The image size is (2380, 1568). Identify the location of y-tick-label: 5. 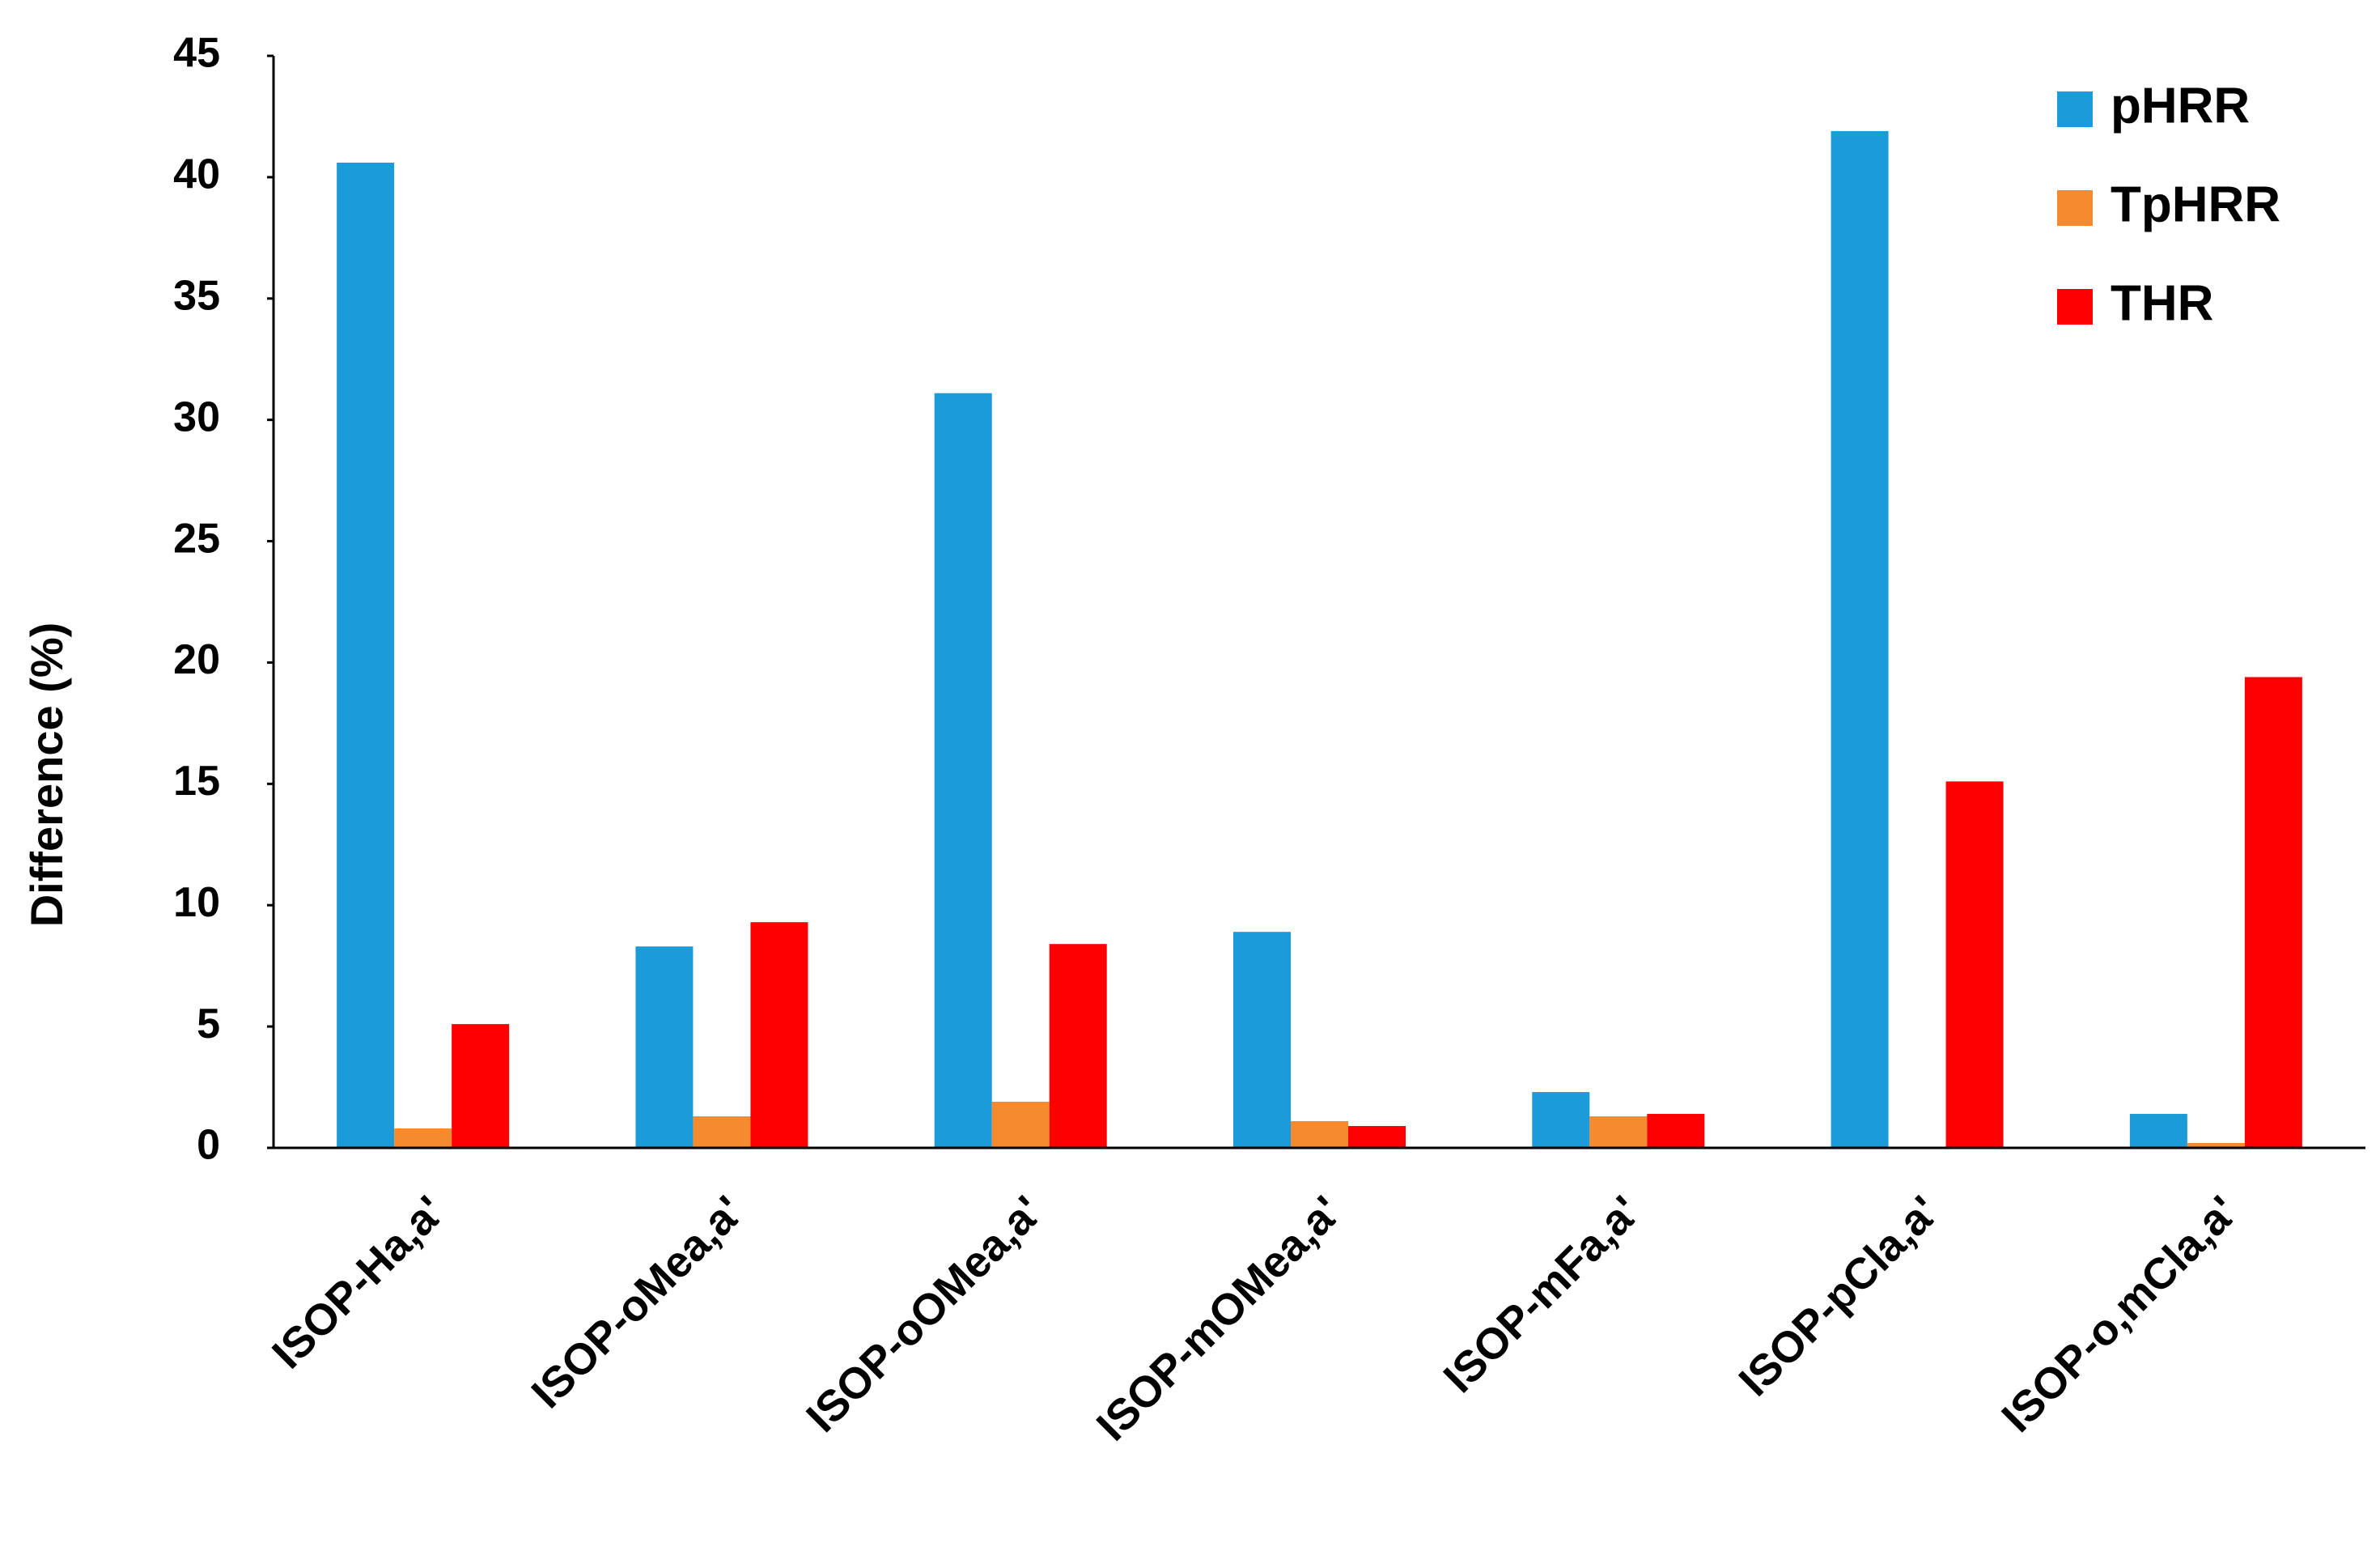
(209, 1024).